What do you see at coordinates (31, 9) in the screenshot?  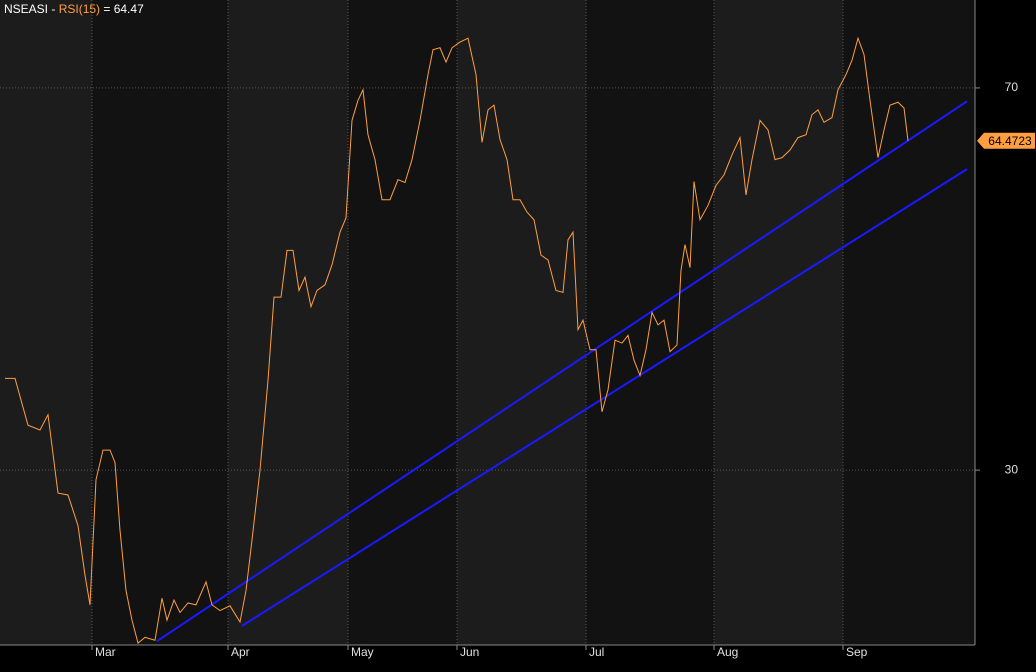 I see `title-part: NSEASI -` at bounding box center [31, 9].